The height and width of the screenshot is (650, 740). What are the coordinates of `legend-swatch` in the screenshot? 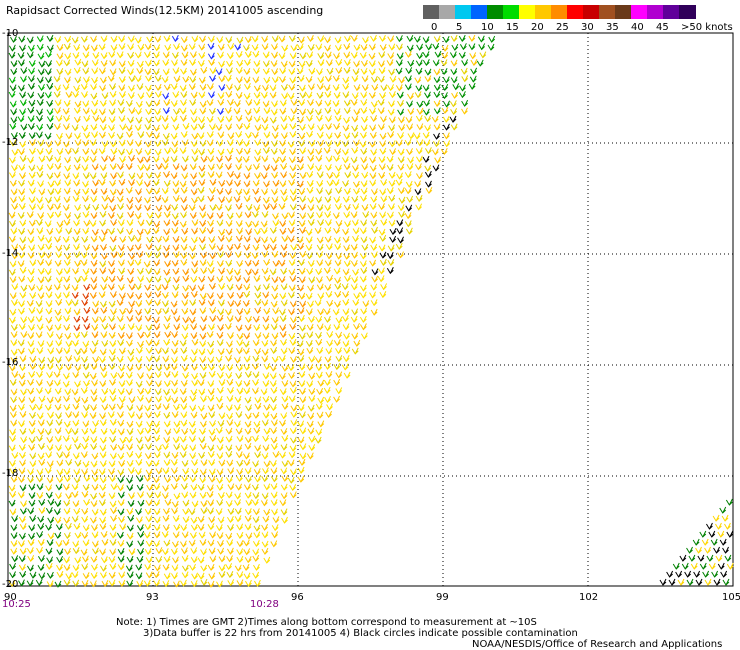 It's located at (463, 12).